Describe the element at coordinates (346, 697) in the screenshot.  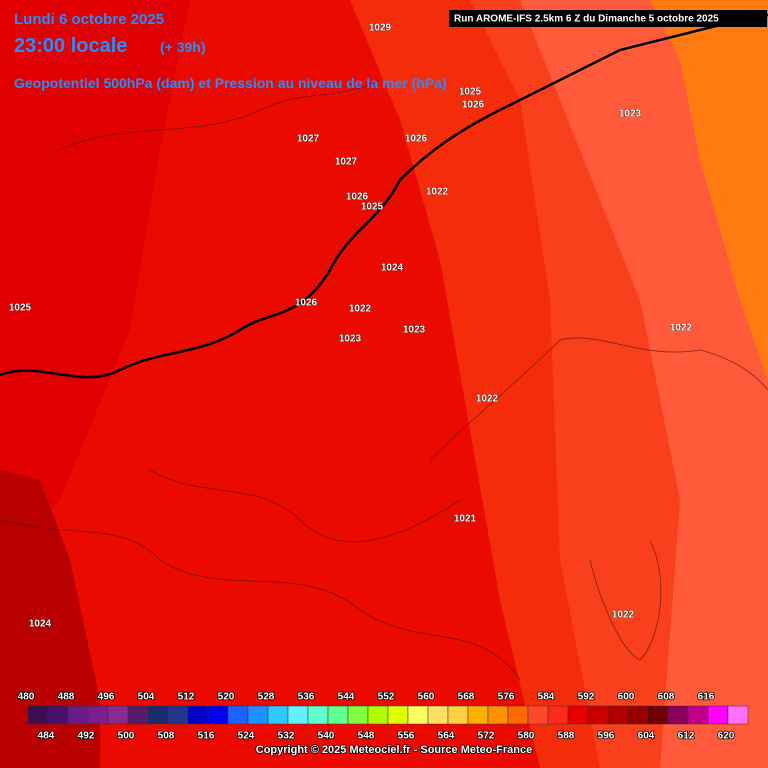
I see `colorbar-label: 544` at that location.